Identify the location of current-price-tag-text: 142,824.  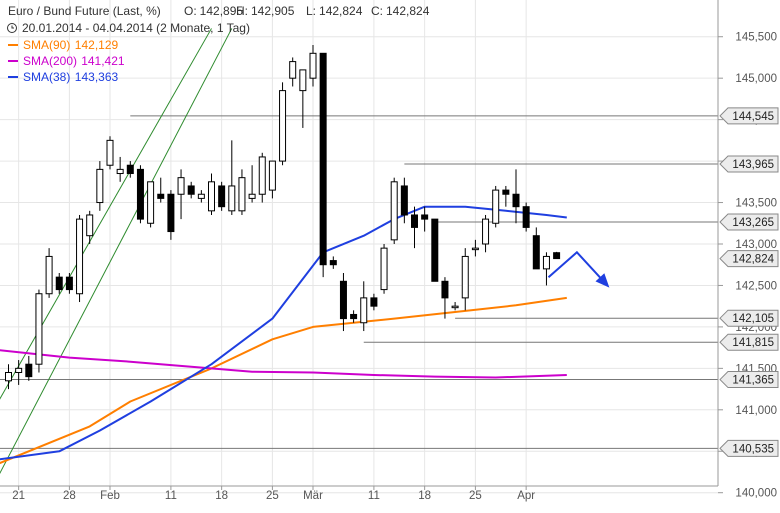
(753, 260).